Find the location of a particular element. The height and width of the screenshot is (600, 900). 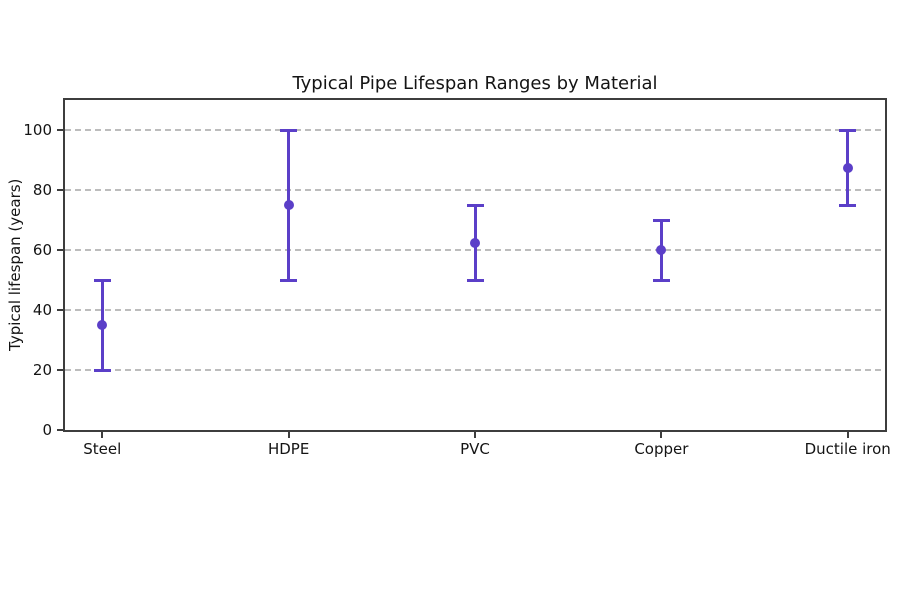

y-tick-label: 60 is located at coordinates (42, 250).